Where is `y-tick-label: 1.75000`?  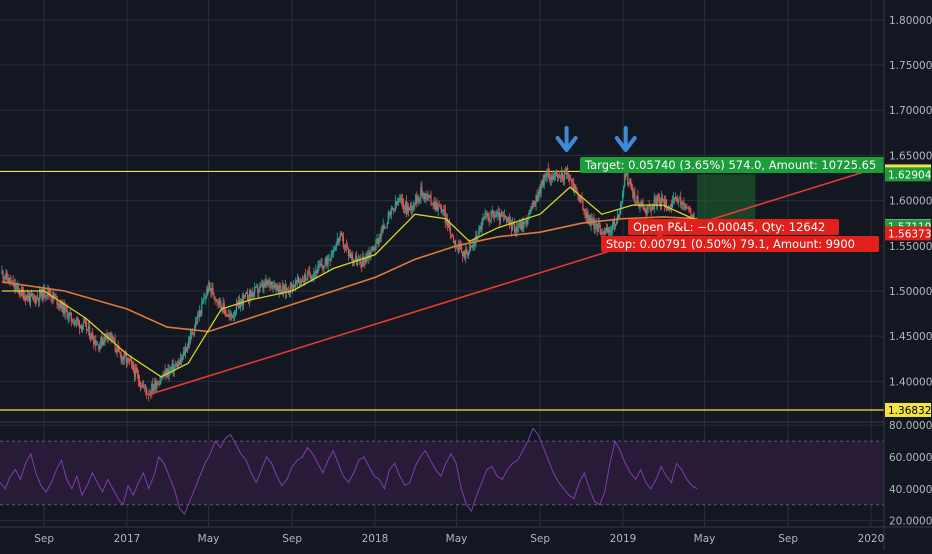
y-tick-label: 1.75000 is located at coordinates (910, 66).